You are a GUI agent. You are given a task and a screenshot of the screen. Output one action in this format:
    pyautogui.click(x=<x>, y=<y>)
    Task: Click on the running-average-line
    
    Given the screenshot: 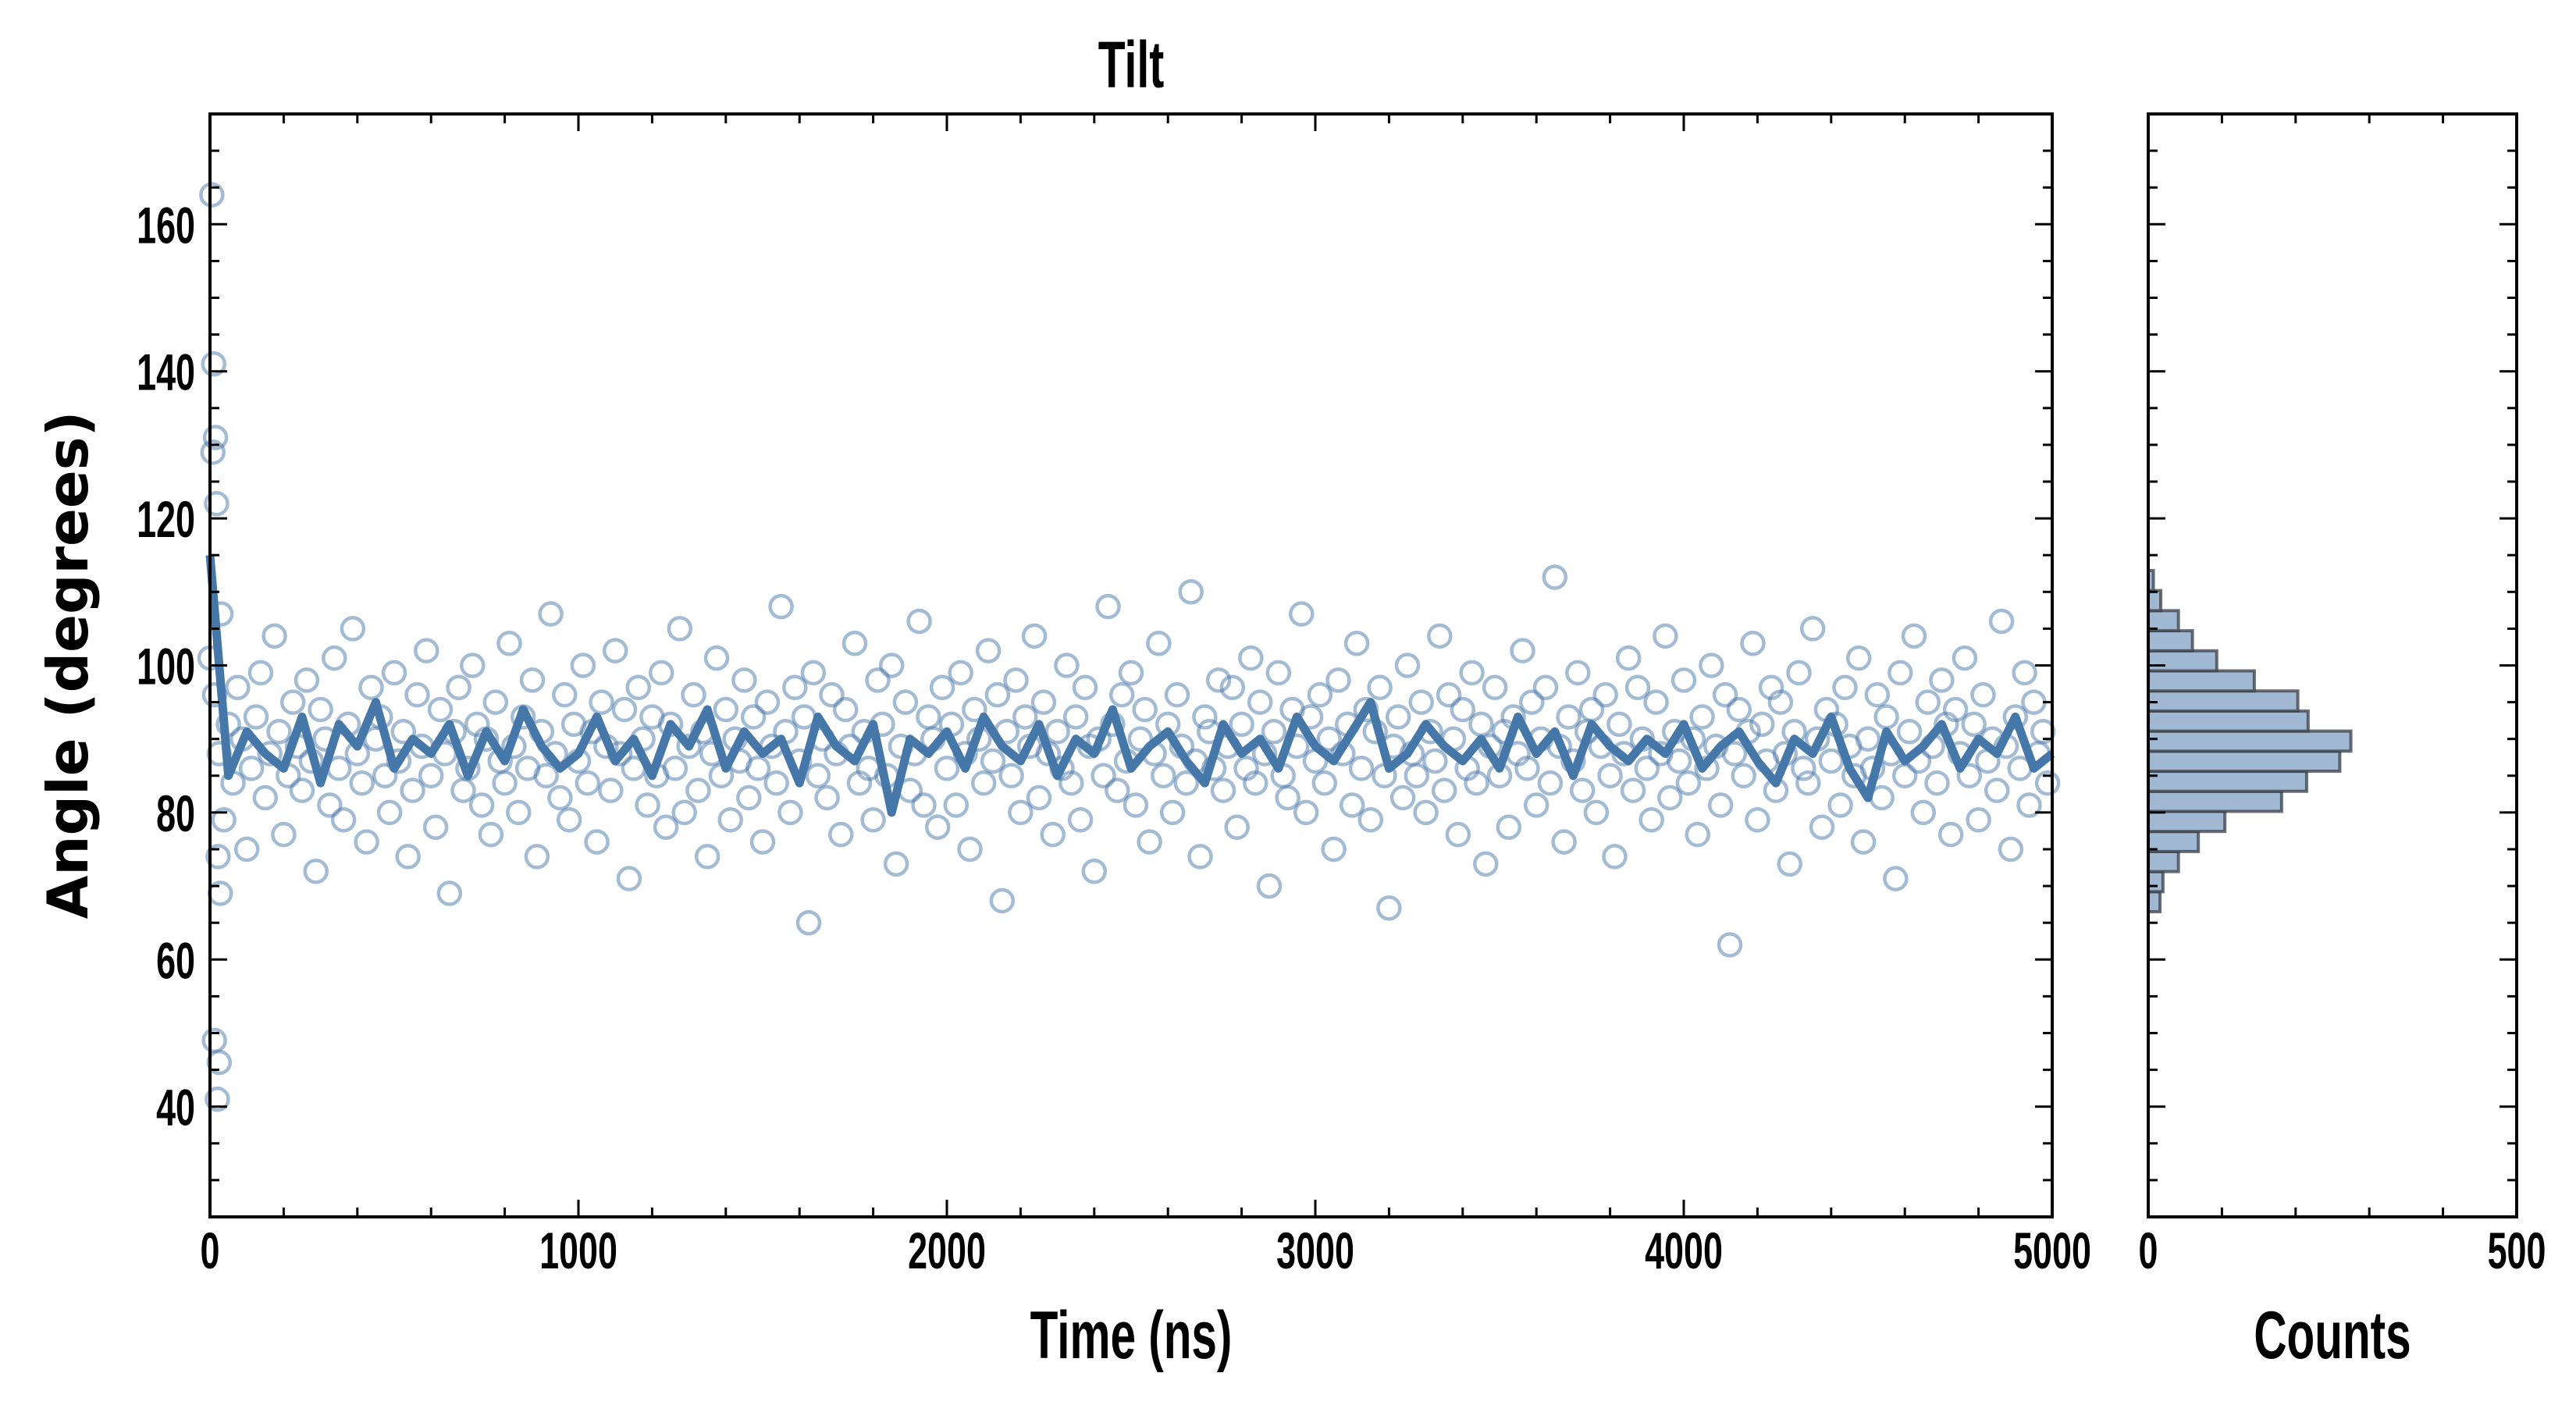 What is the action you would take?
    pyautogui.click(x=1130, y=685)
    